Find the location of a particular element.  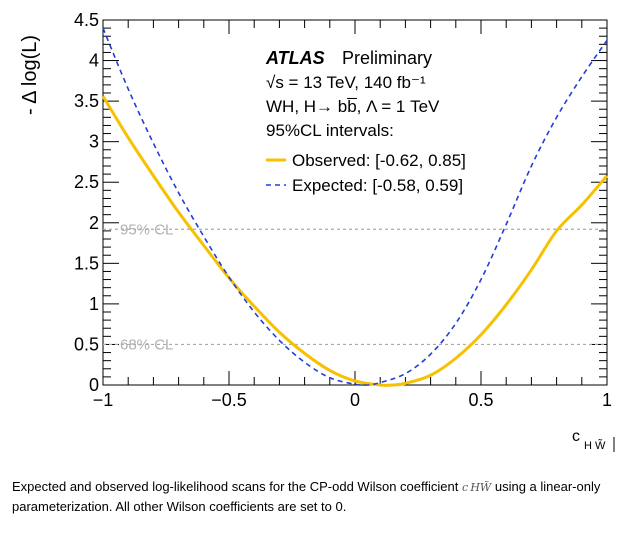

y-tick-label: 0.5 is located at coordinates (86, 344).